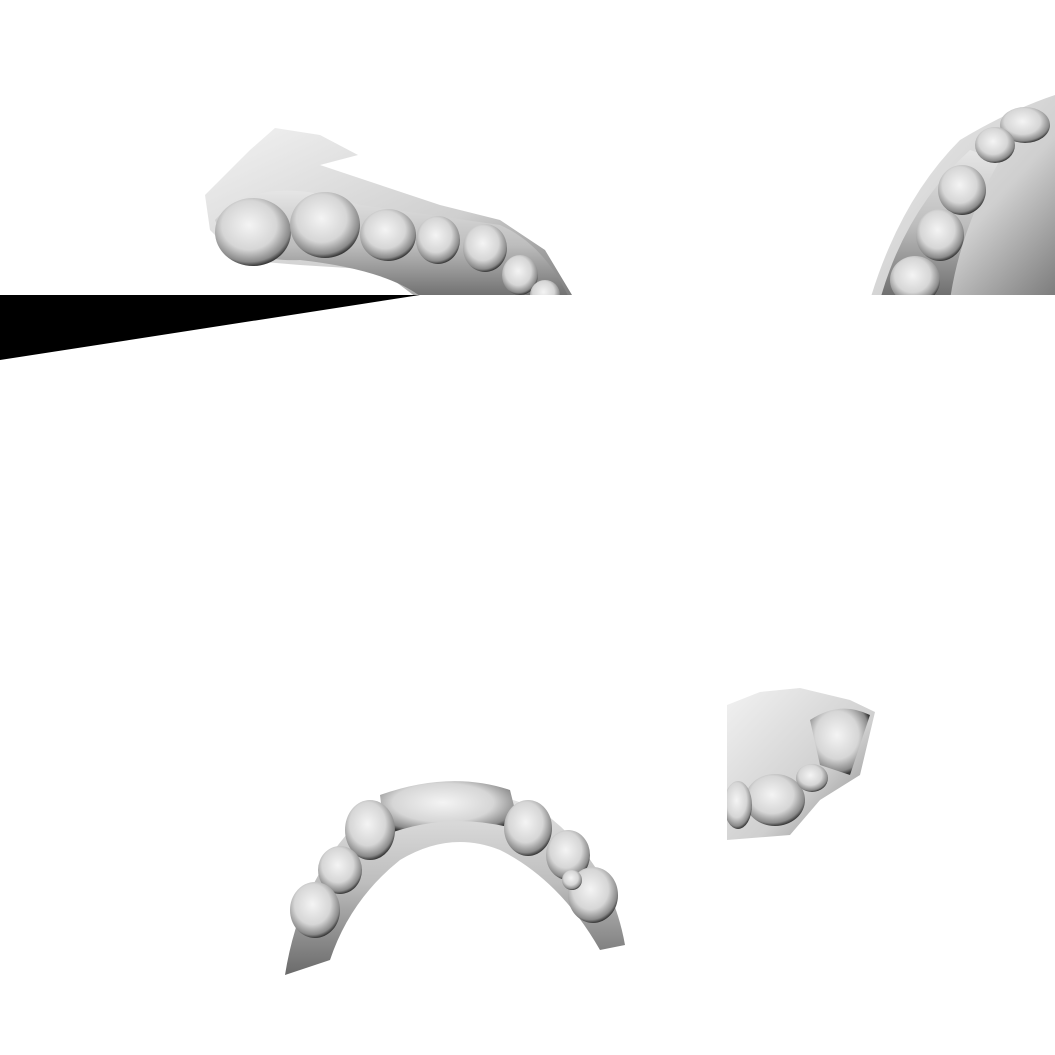  Describe the element at coordinates (801, 764) in the screenshot. I see `scan-lower-right` at that location.